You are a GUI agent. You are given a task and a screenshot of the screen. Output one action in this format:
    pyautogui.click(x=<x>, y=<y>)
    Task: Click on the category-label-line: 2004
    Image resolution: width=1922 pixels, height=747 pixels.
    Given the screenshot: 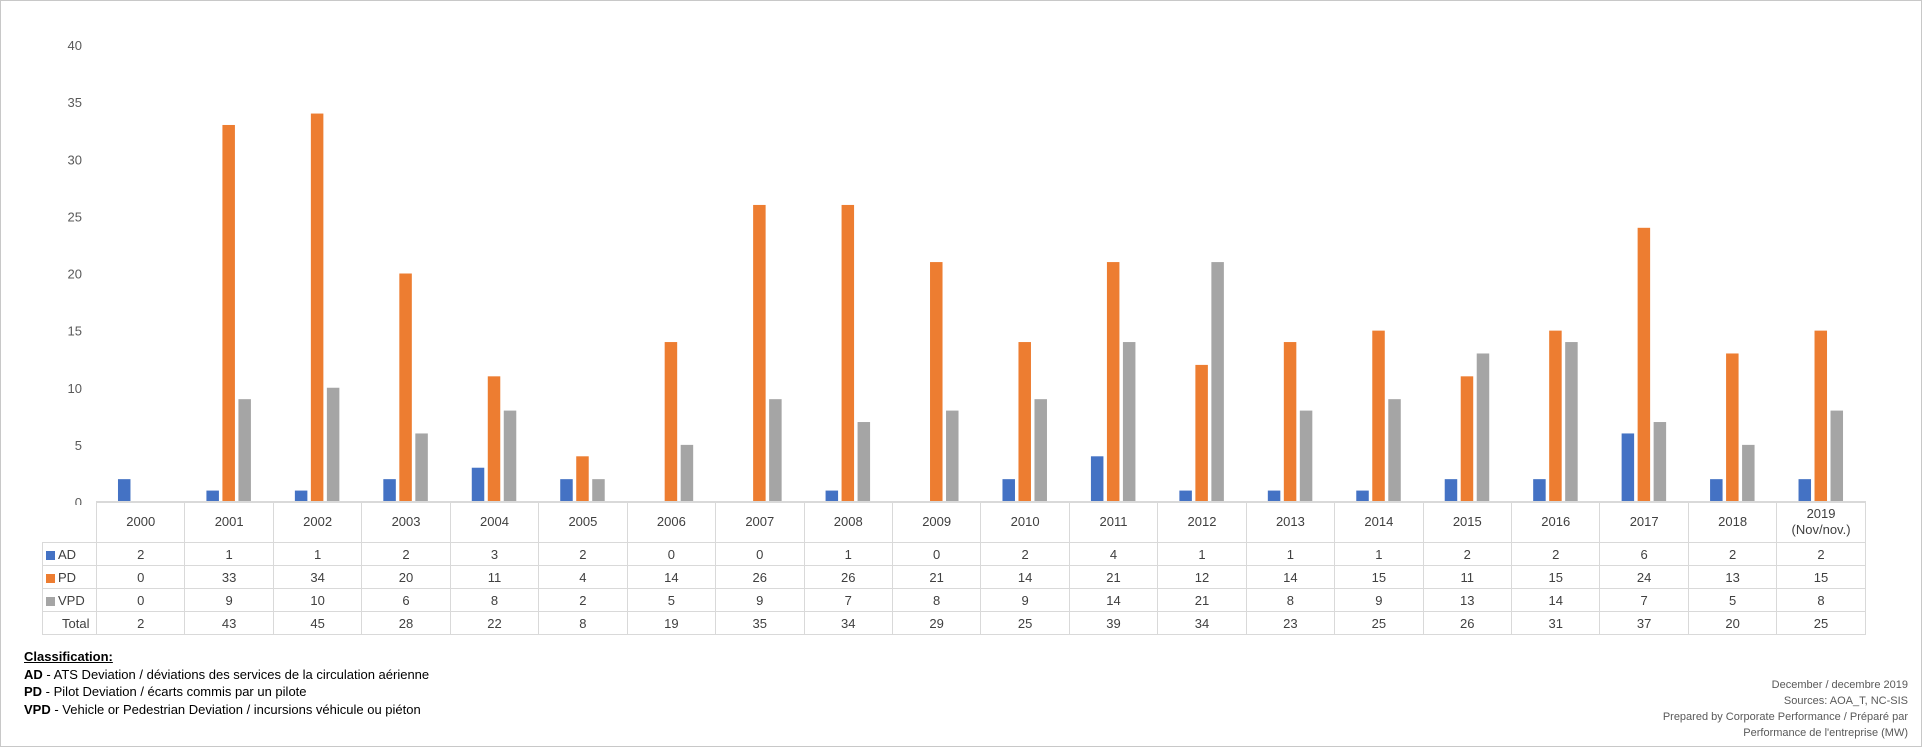 What is the action you would take?
    pyautogui.click(x=494, y=521)
    